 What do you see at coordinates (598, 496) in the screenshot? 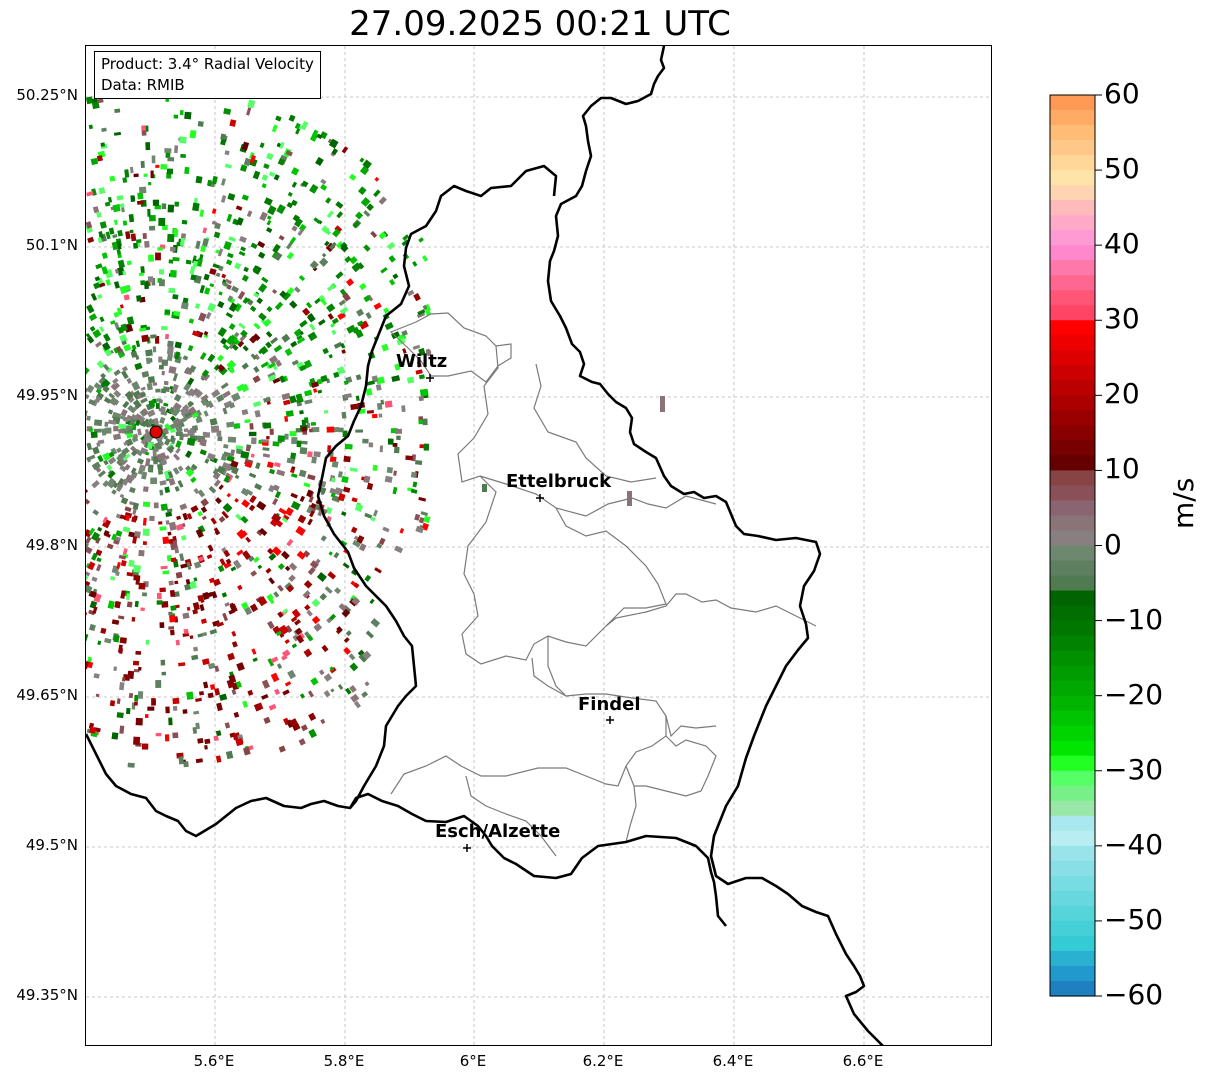
I see `canton-boundary` at bounding box center [598, 496].